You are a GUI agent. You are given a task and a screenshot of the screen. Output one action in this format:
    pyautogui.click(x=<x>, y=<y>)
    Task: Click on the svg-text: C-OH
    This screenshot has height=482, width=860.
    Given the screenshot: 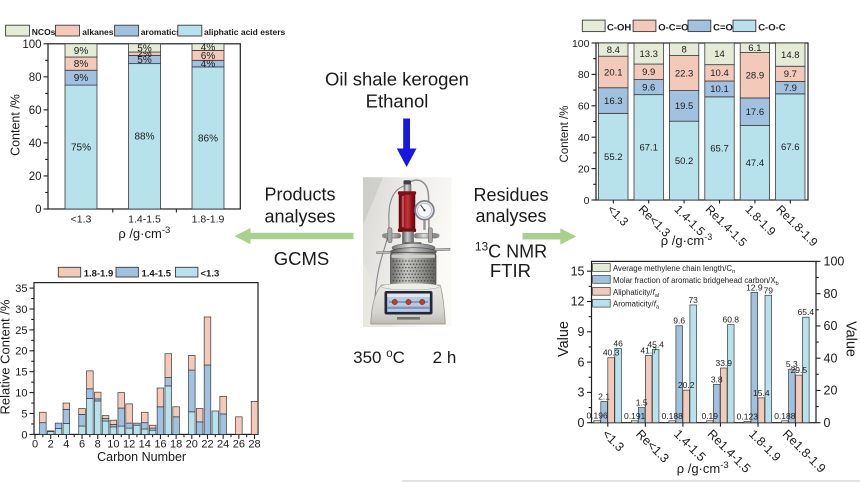 What is the action you would take?
    pyautogui.click(x=619, y=28)
    